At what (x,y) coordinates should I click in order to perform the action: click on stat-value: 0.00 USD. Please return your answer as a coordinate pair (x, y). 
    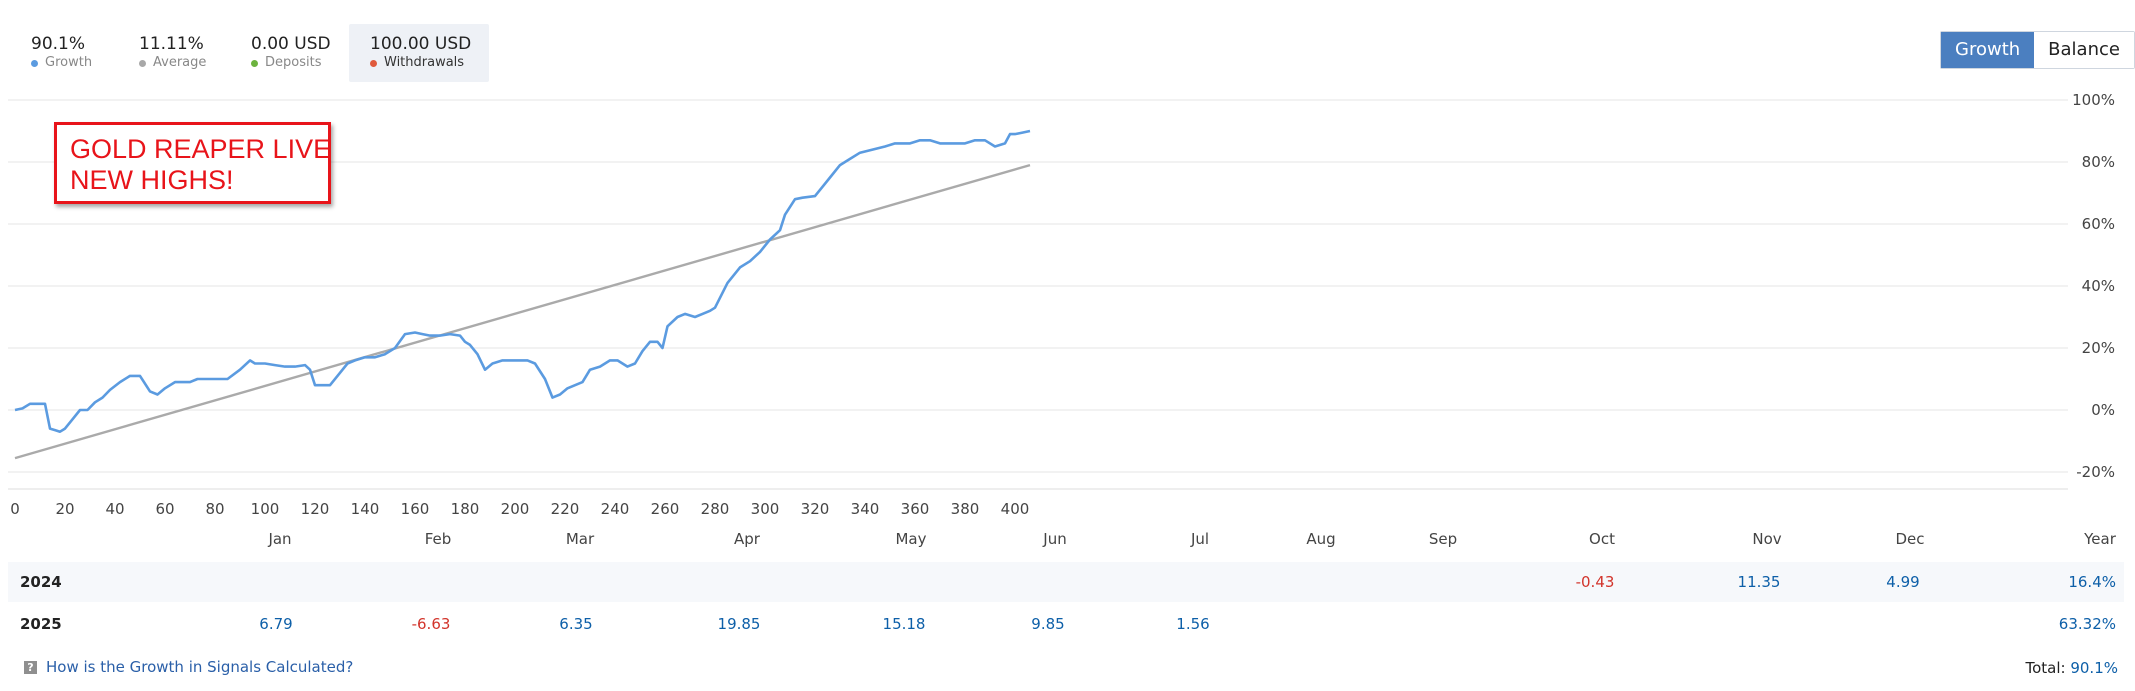
    Looking at the image, I should click on (291, 44).